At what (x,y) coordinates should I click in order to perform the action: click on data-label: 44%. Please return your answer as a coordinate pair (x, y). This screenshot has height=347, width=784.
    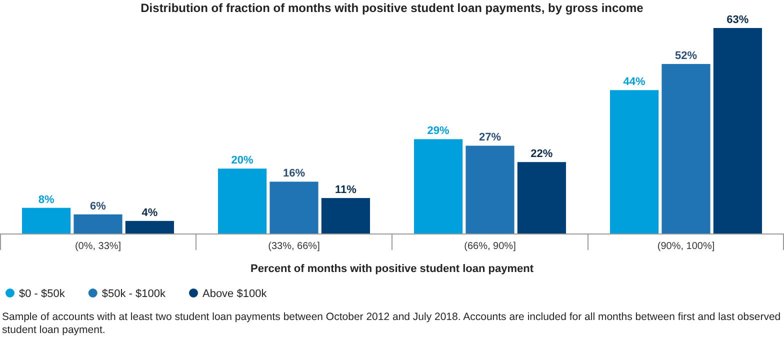
    Looking at the image, I should click on (634, 82).